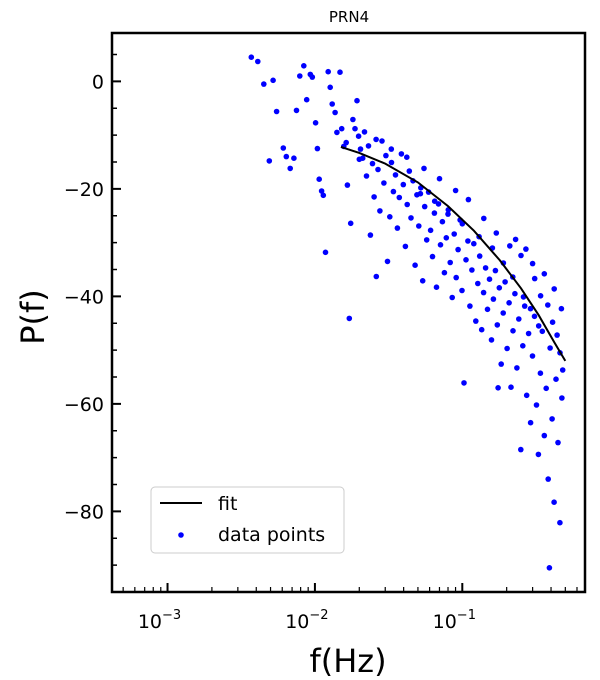 This screenshot has height=680, width=600. I want to click on chart-title: PRN4, so click(349, 17).